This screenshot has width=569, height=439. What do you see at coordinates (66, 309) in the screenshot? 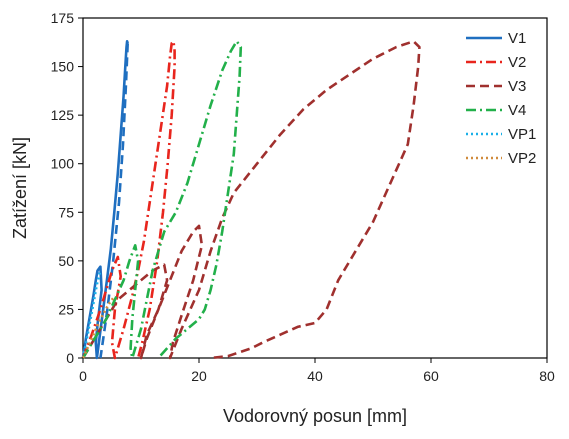
I see `y-tick-label: 25` at bounding box center [66, 309].